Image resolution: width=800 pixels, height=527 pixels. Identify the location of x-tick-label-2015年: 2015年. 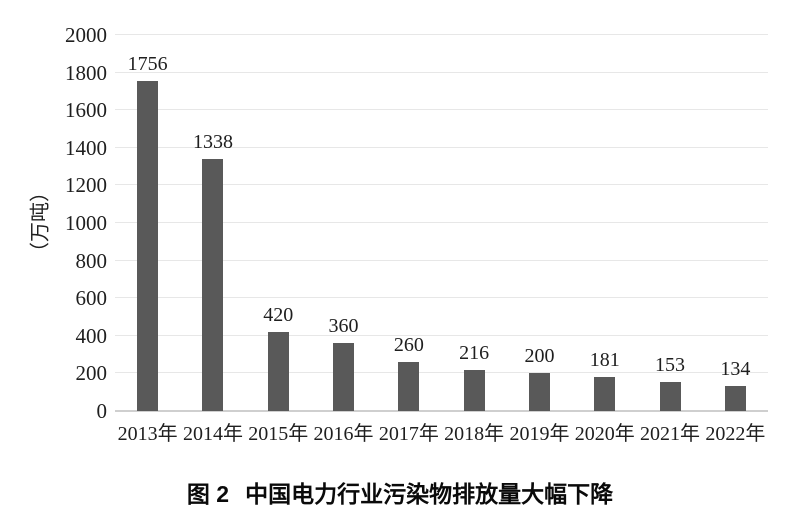
(278, 434).